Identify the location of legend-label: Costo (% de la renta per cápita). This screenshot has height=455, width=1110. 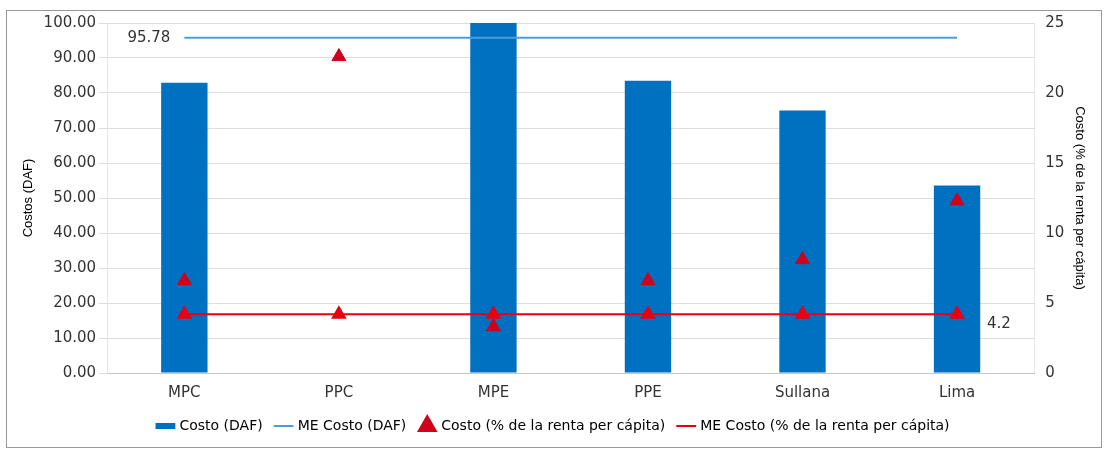
(553, 424).